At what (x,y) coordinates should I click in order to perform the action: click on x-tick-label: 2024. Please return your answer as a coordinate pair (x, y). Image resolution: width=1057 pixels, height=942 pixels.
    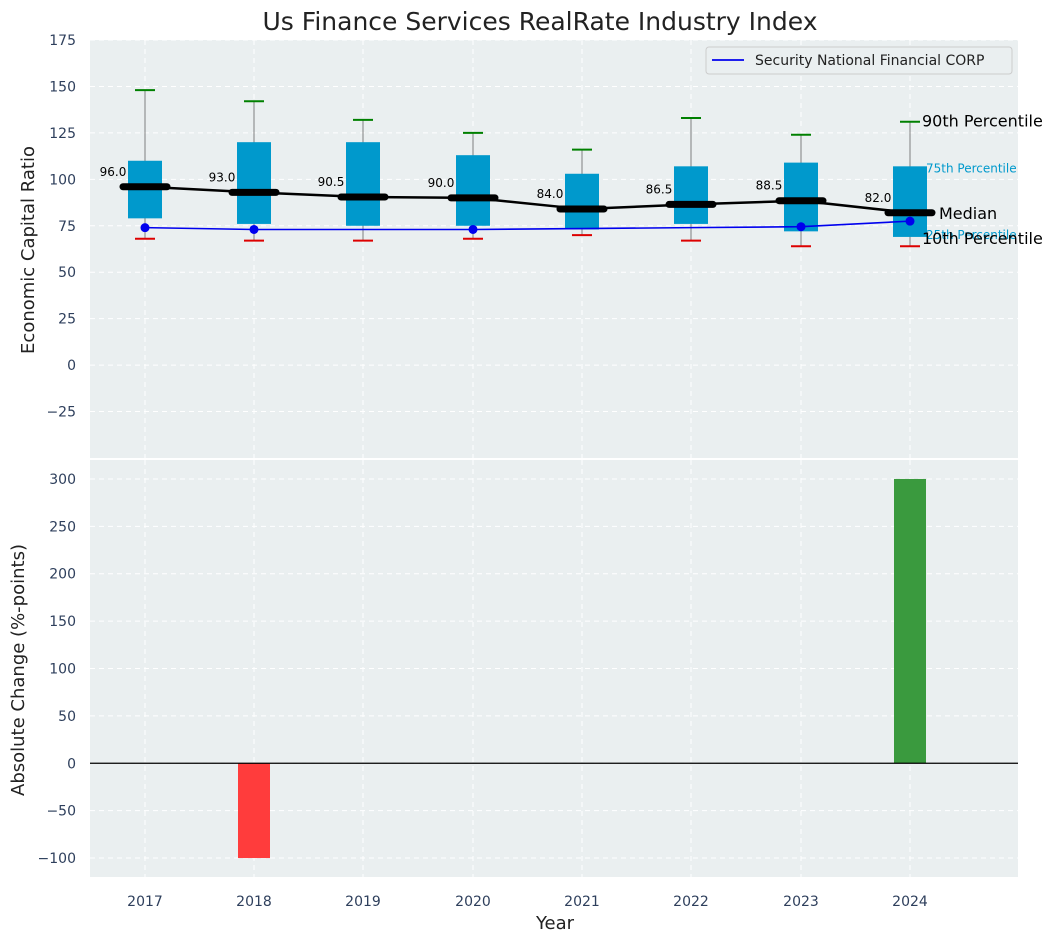
    Looking at the image, I should click on (910, 902).